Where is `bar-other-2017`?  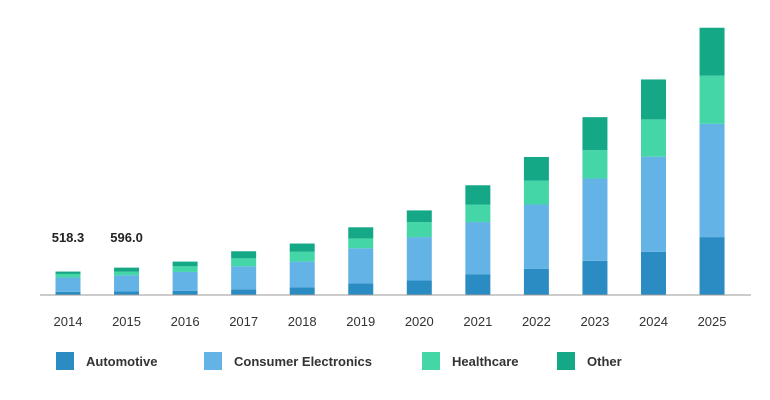
bar-other-2017 is located at coordinates (244, 255).